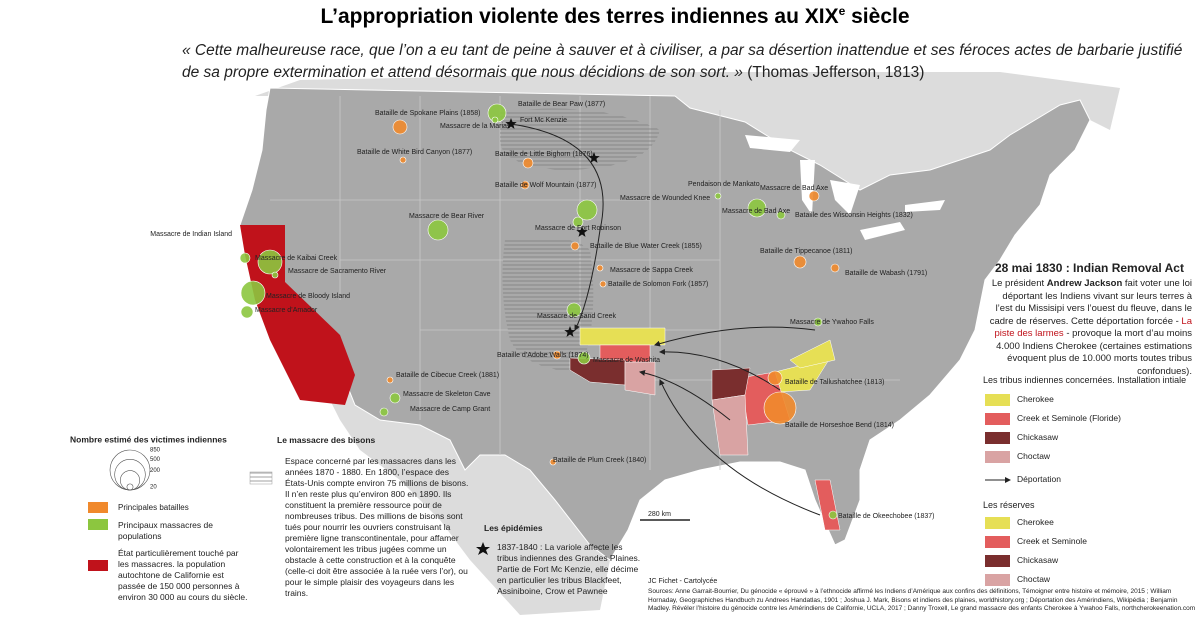 The width and height of the screenshot is (1200, 621). Describe the element at coordinates (1069, 418) in the screenshot. I see `legend-label: Creek et Seminole (Floride)` at that location.